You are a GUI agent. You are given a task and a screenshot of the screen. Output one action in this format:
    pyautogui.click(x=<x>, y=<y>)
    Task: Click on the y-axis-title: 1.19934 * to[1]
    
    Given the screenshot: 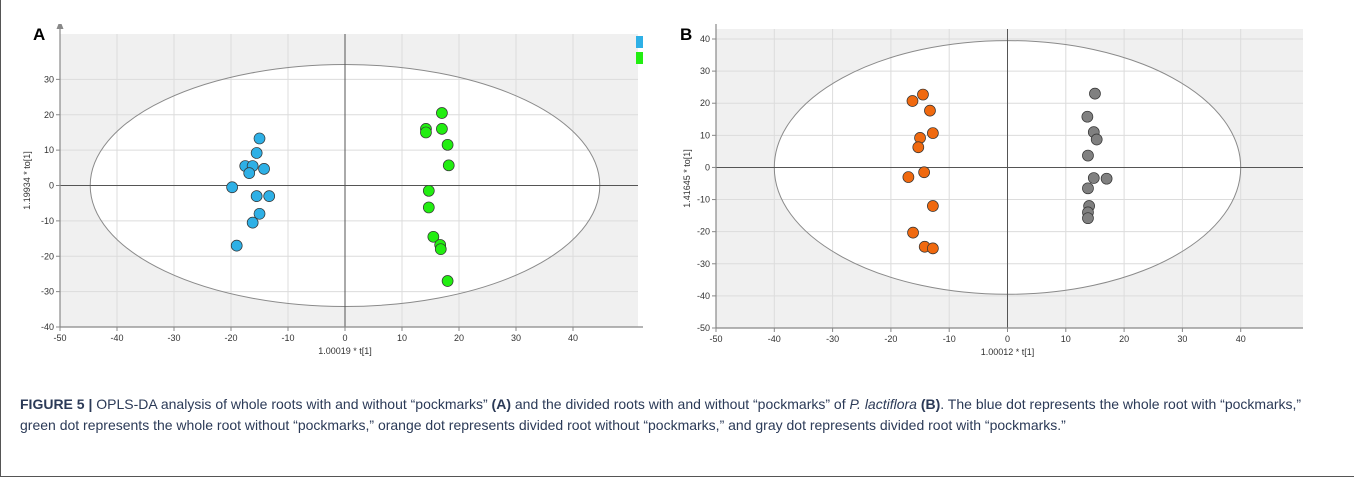 What is the action you would take?
    pyautogui.click(x=27, y=180)
    